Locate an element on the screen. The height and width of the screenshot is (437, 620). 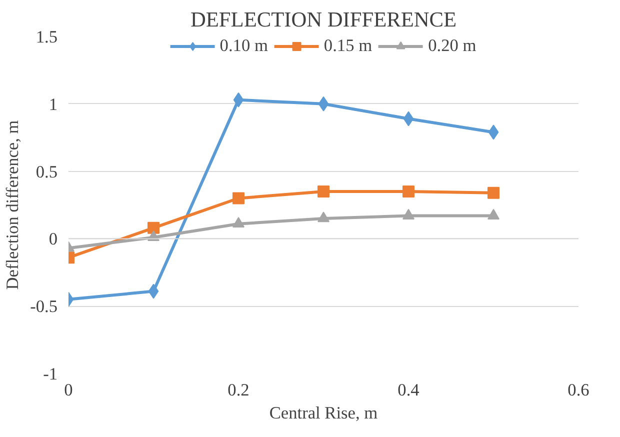
legend-label: 0.20 m is located at coordinates (452, 46).